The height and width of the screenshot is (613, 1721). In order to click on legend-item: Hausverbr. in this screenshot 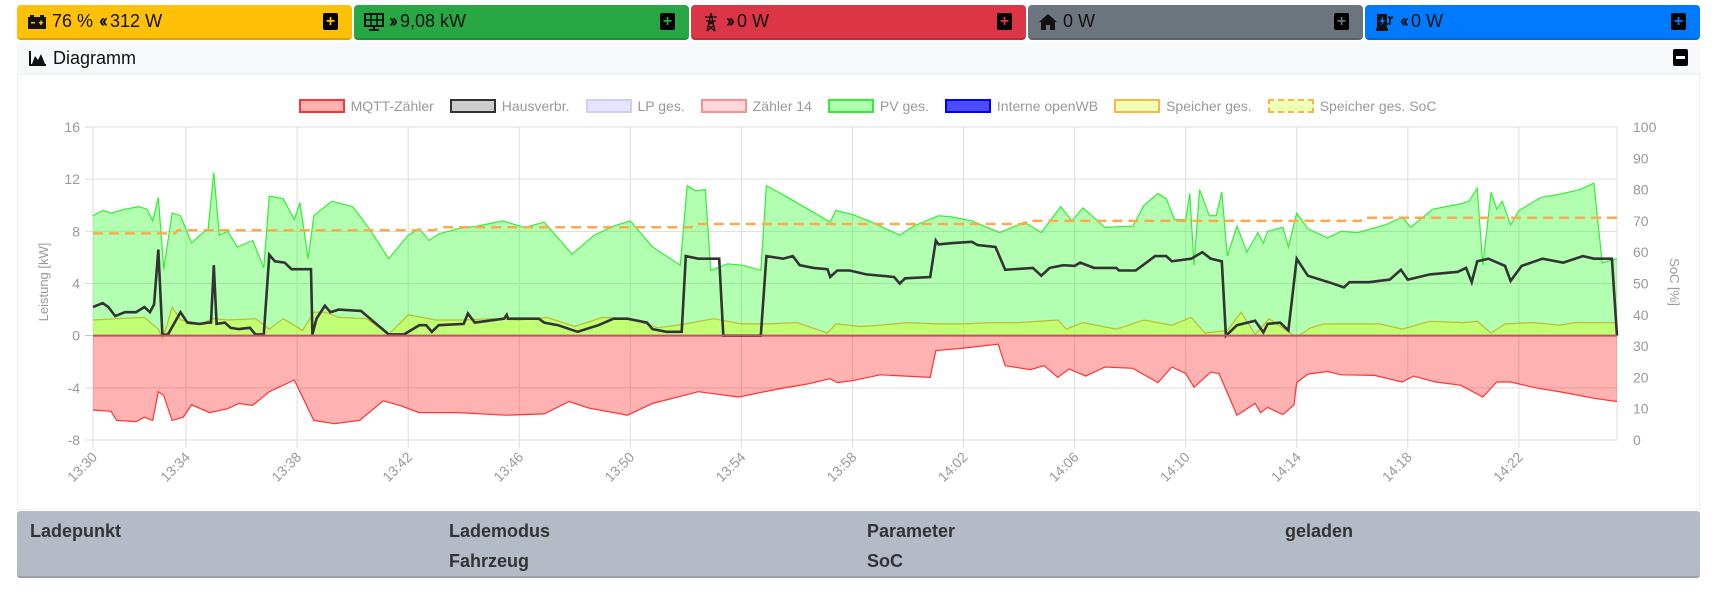, I will do `click(509, 106)`.